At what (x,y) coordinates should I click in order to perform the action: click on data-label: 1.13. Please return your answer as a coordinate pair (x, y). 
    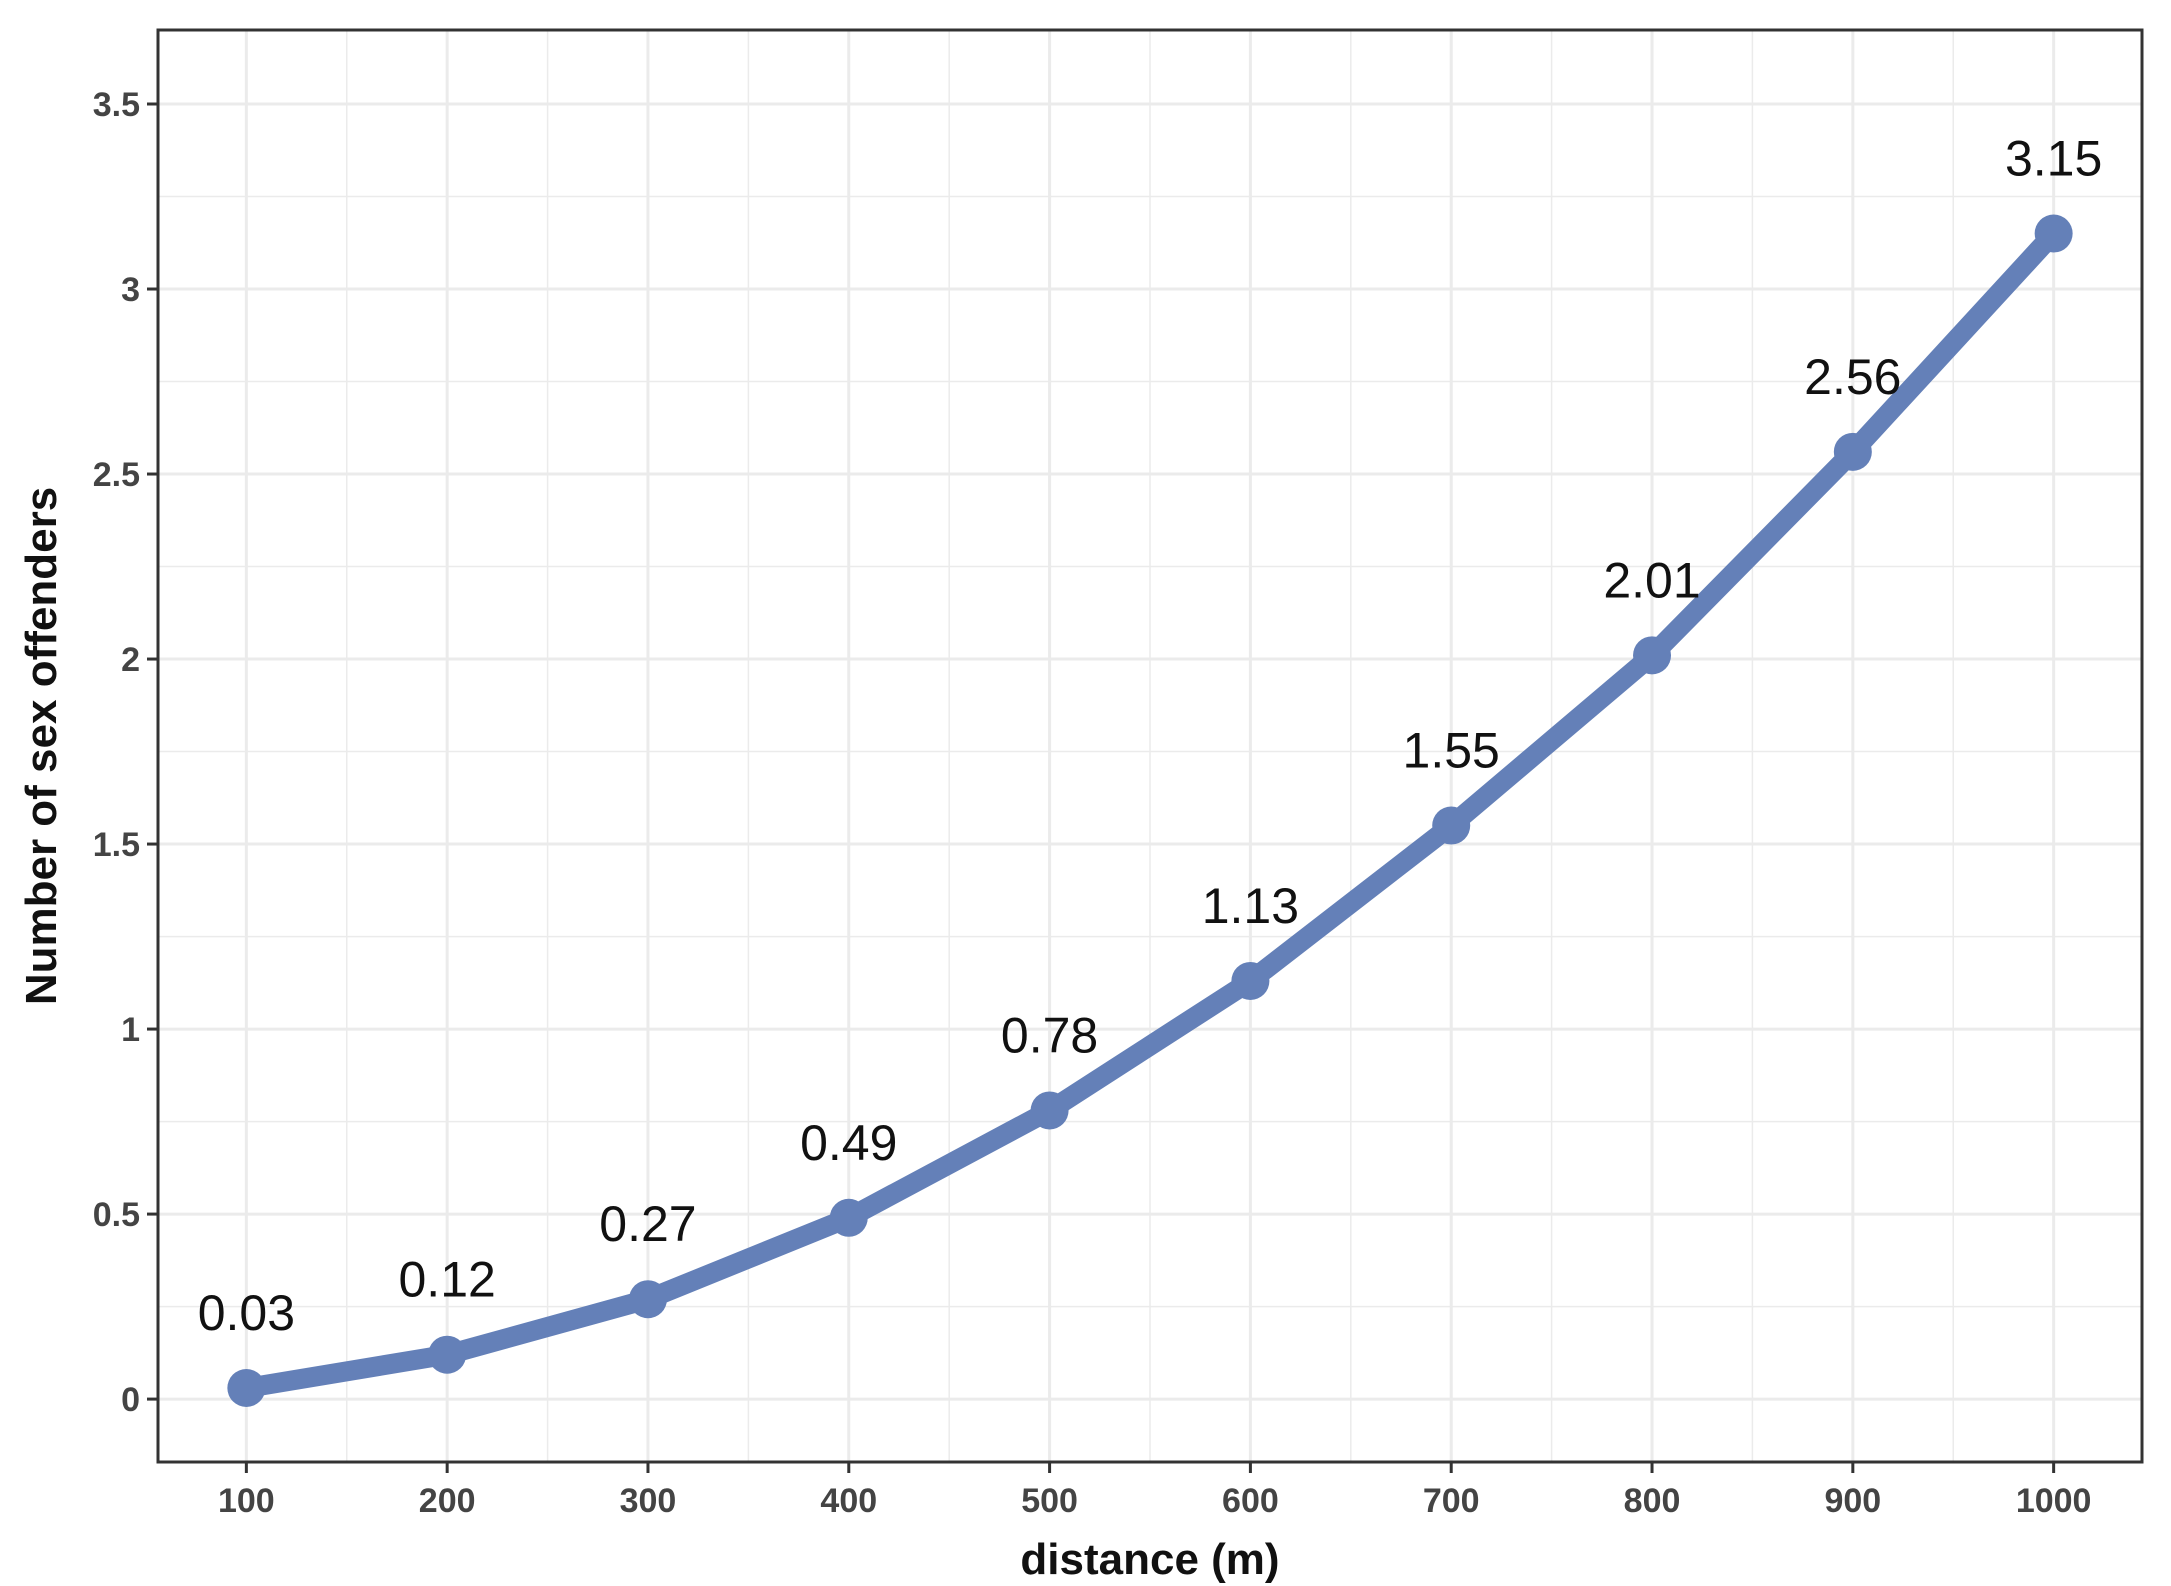
    Looking at the image, I should click on (1250, 906).